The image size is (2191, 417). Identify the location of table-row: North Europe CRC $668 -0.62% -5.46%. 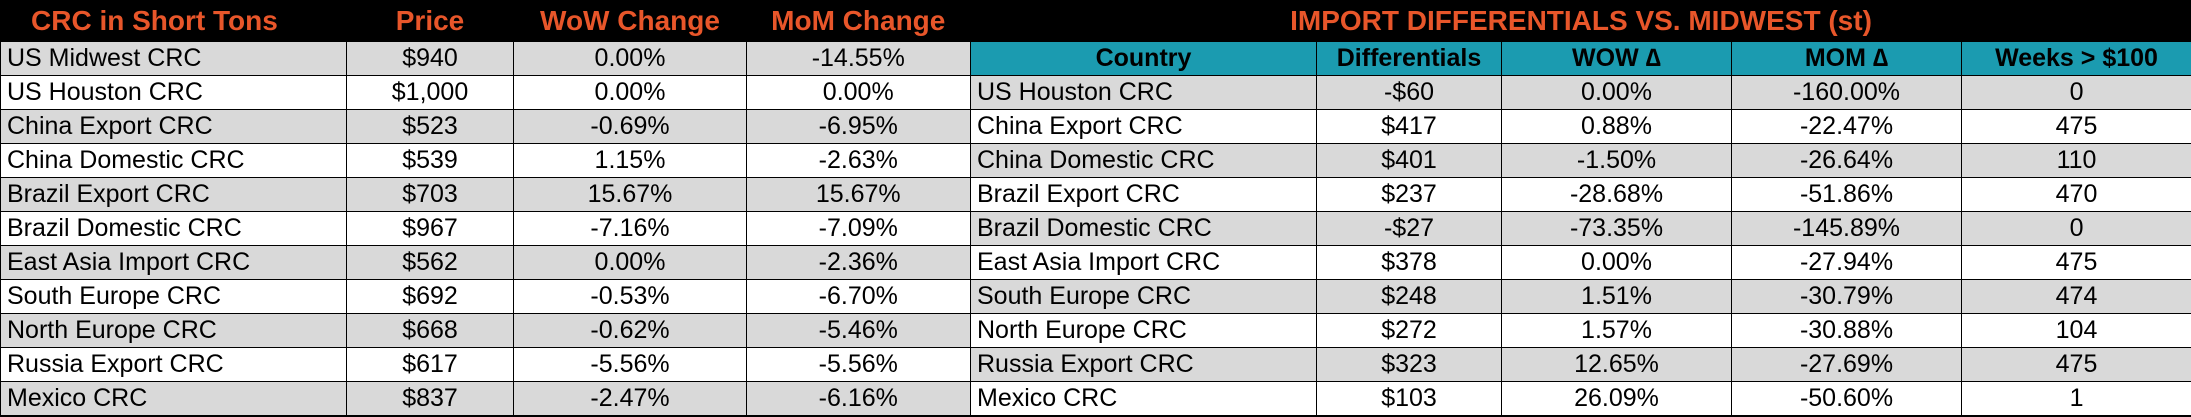
(485, 330).